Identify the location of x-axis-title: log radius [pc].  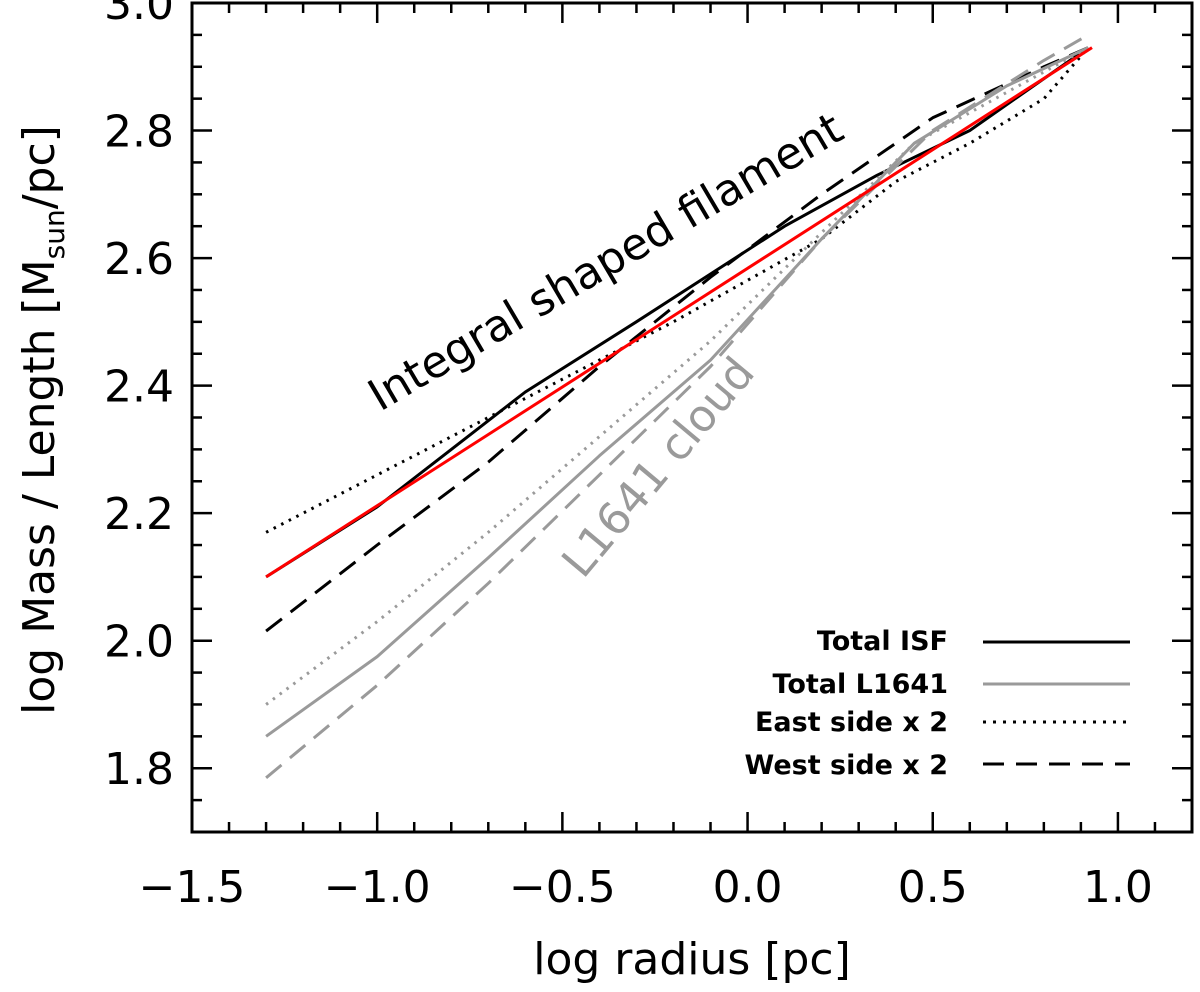
(692, 959).